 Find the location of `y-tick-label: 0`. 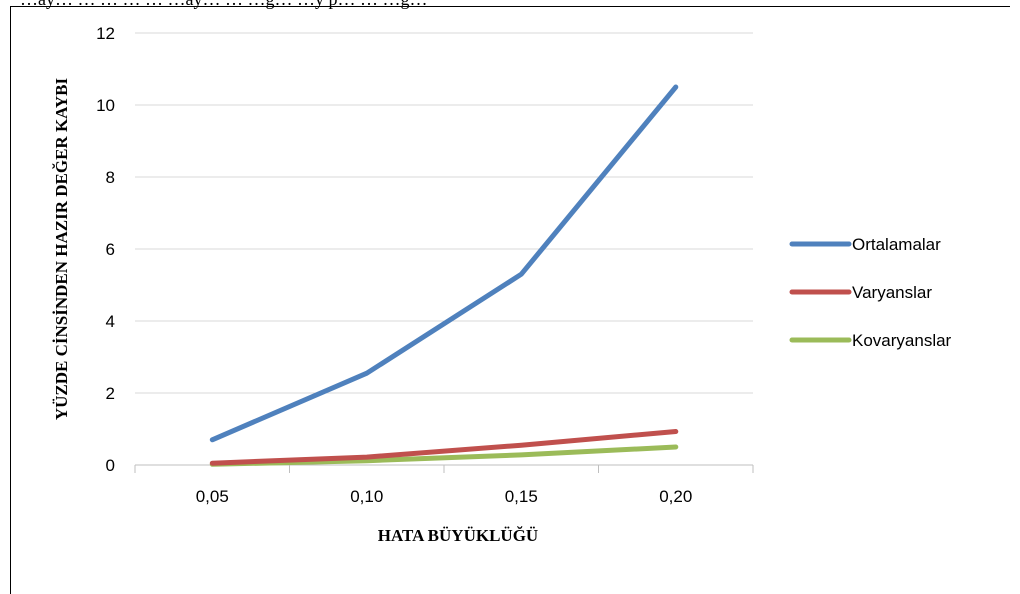

y-tick-label: 0 is located at coordinates (110, 465).